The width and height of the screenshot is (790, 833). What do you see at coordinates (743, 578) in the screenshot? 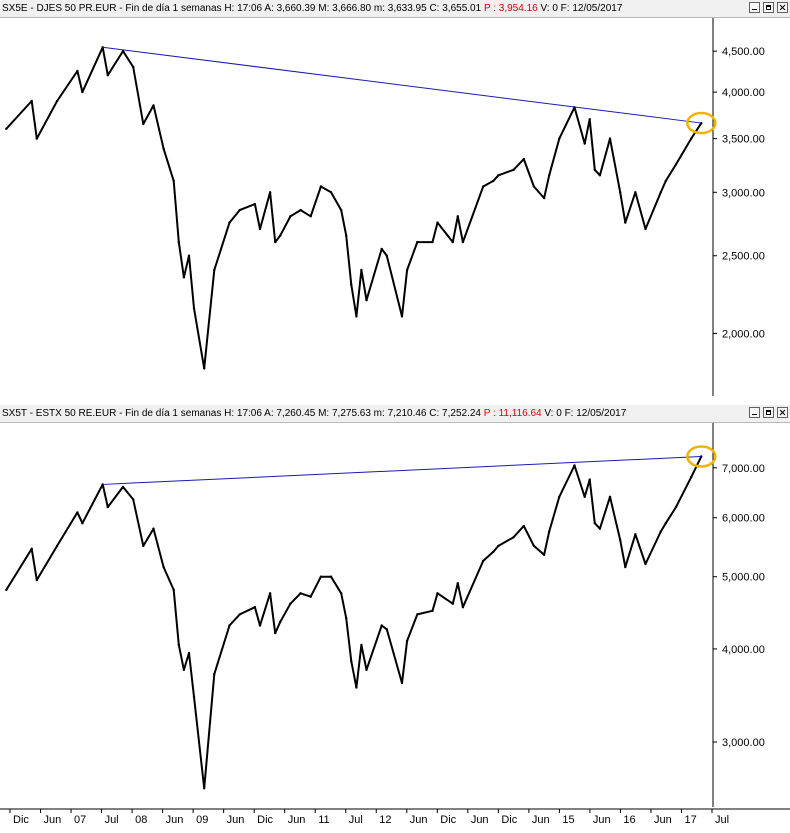
I see `y-tick-label: 5,000.00` at bounding box center [743, 578].